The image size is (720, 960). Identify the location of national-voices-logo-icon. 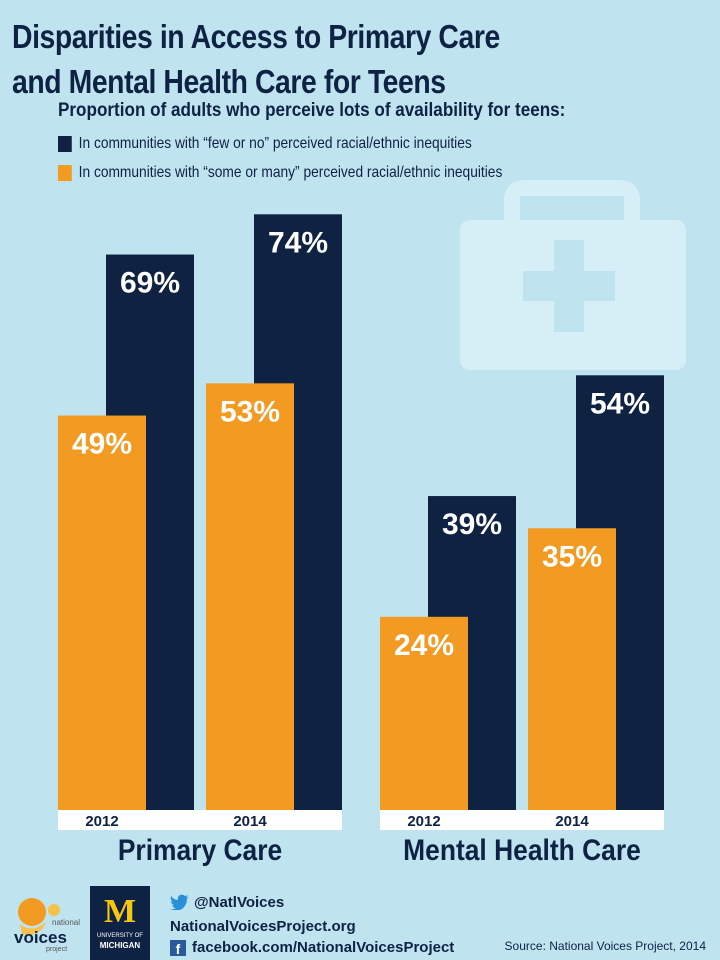
(39, 916).